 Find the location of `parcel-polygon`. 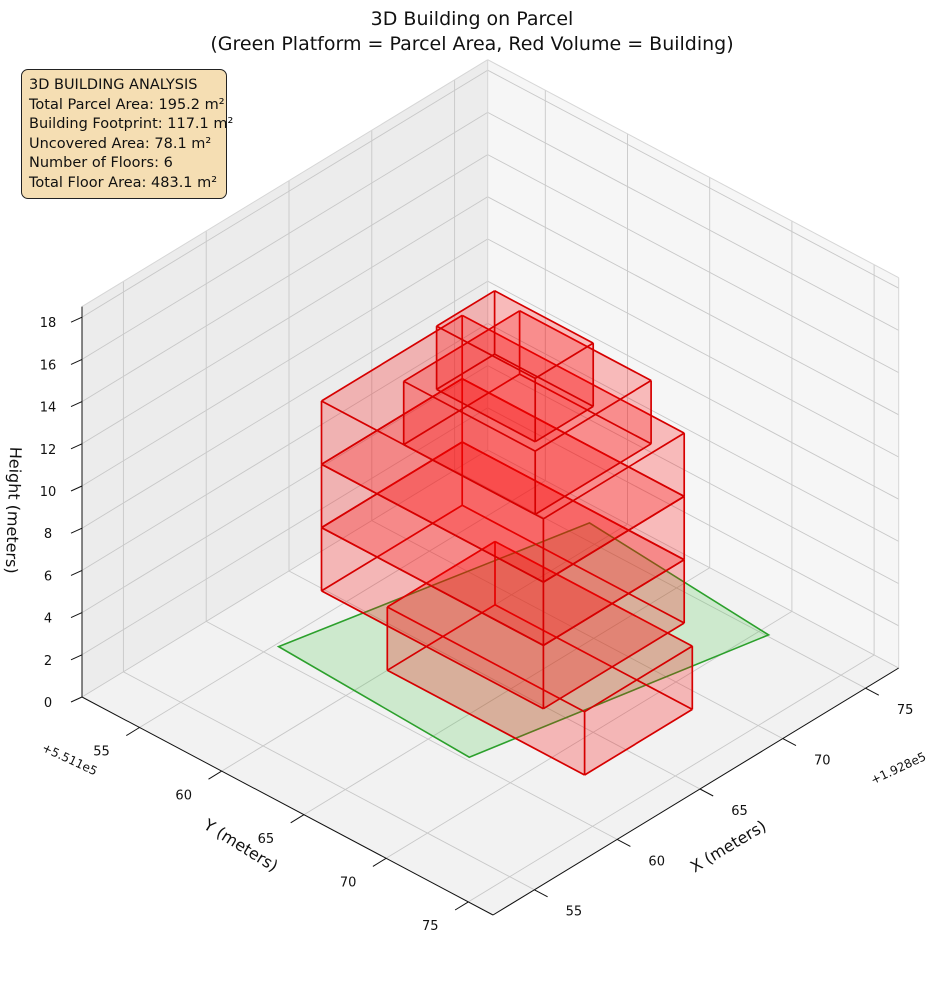

parcel-polygon is located at coordinates (523, 640).